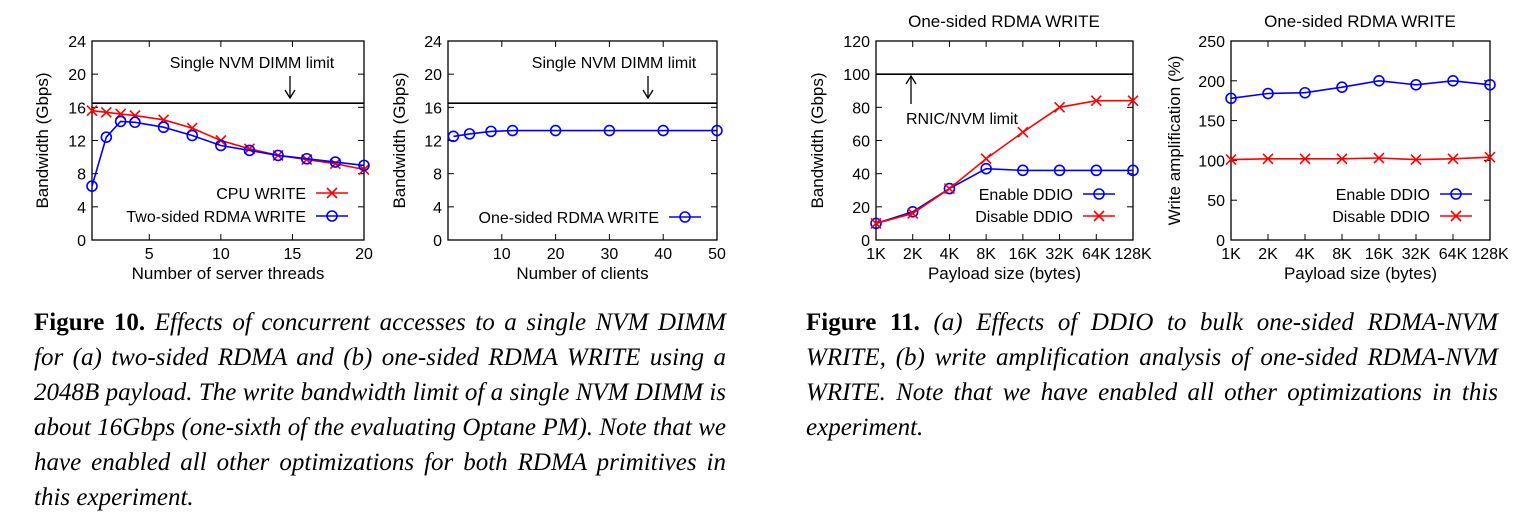  What do you see at coordinates (437, 175) in the screenshot?
I see `fig10b-ytick-label: 8` at bounding box center [437, 175].